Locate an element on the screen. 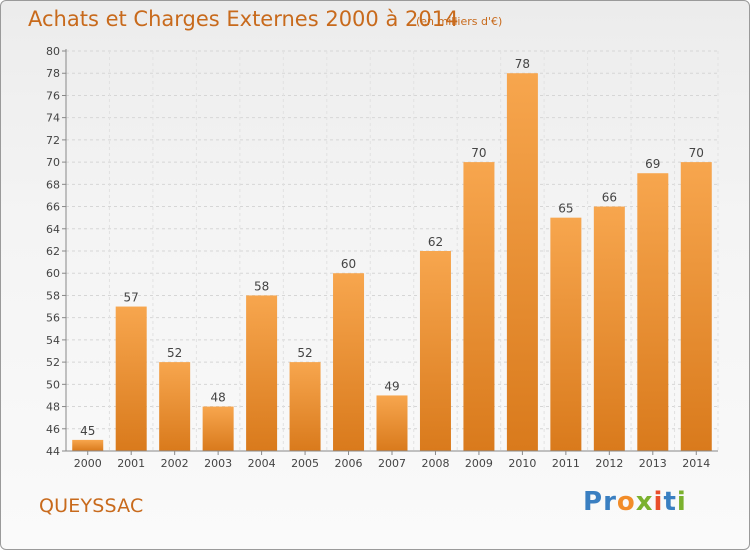 This screenshot has height=550, width=750. data-label: 45 is located at coordinates (87, 431).